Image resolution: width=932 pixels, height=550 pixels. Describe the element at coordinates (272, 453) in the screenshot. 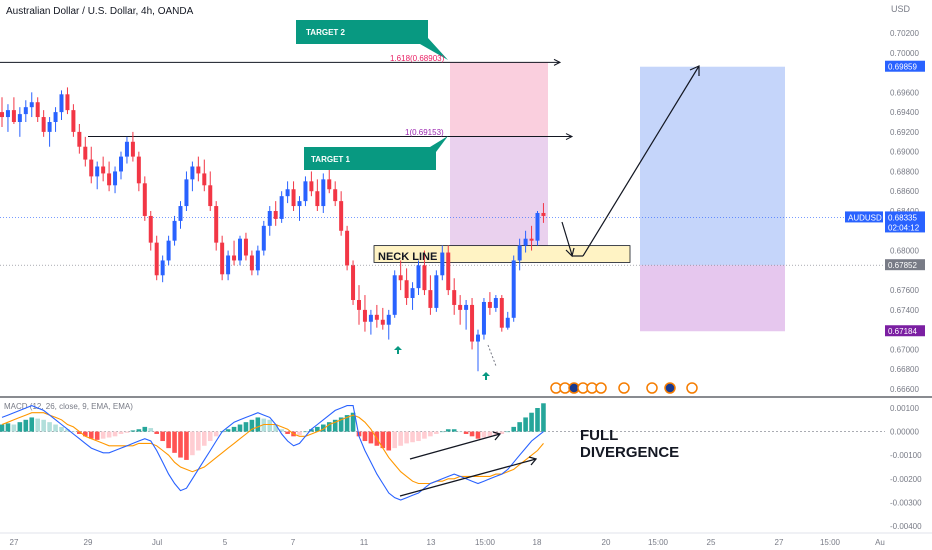

I see `macd-main-line` at that location.